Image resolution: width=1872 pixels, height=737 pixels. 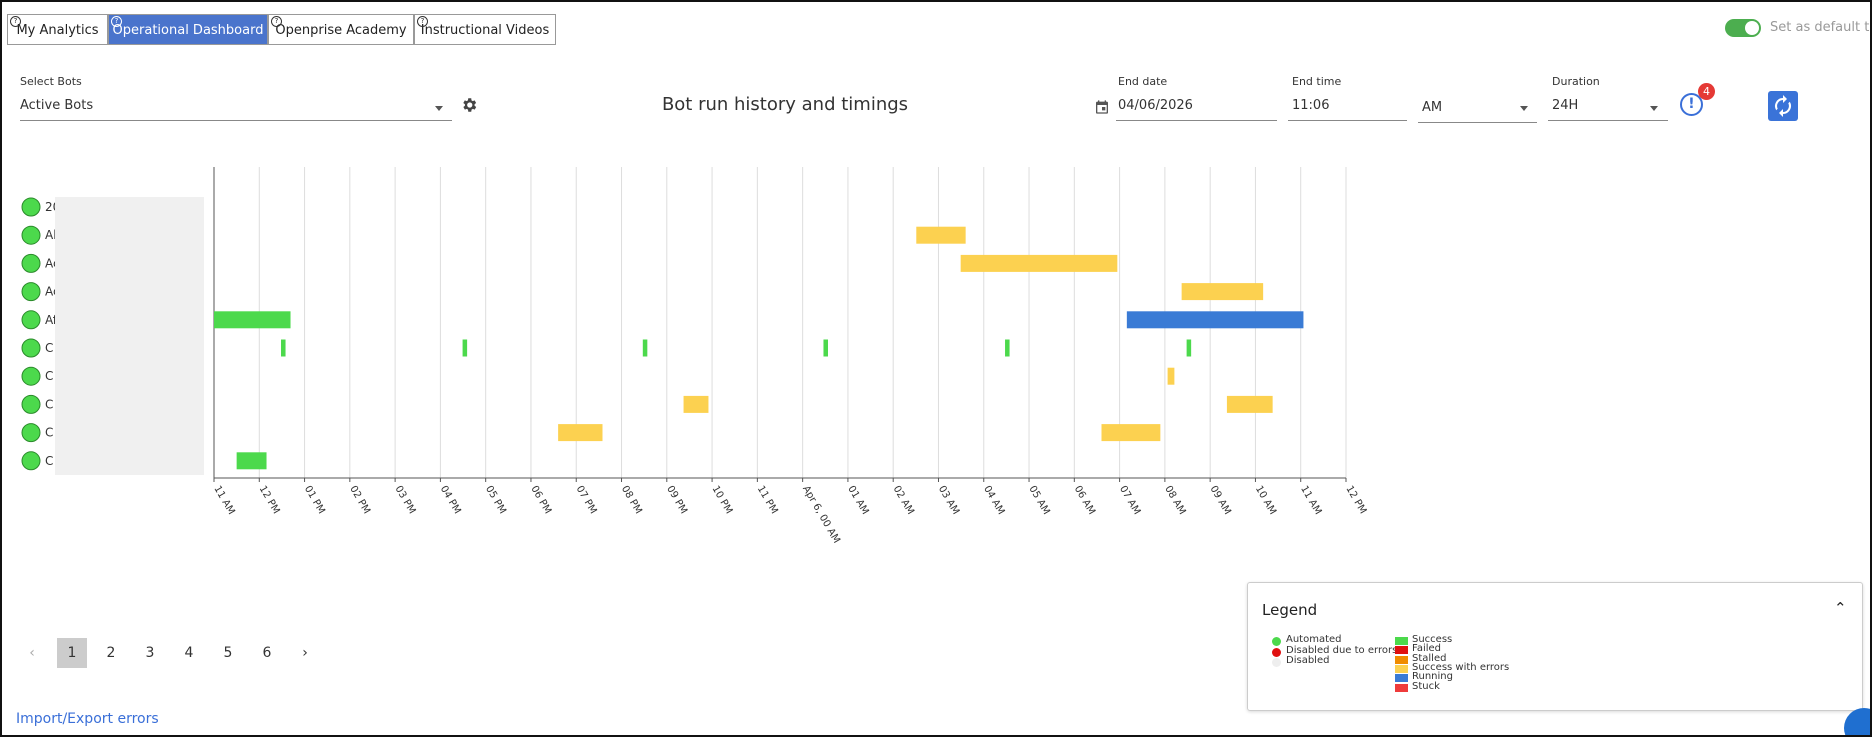 What do you see at coordinates (1743, 28) in the screenshot?
I see `toggle` at bounding box center [1743, 28].